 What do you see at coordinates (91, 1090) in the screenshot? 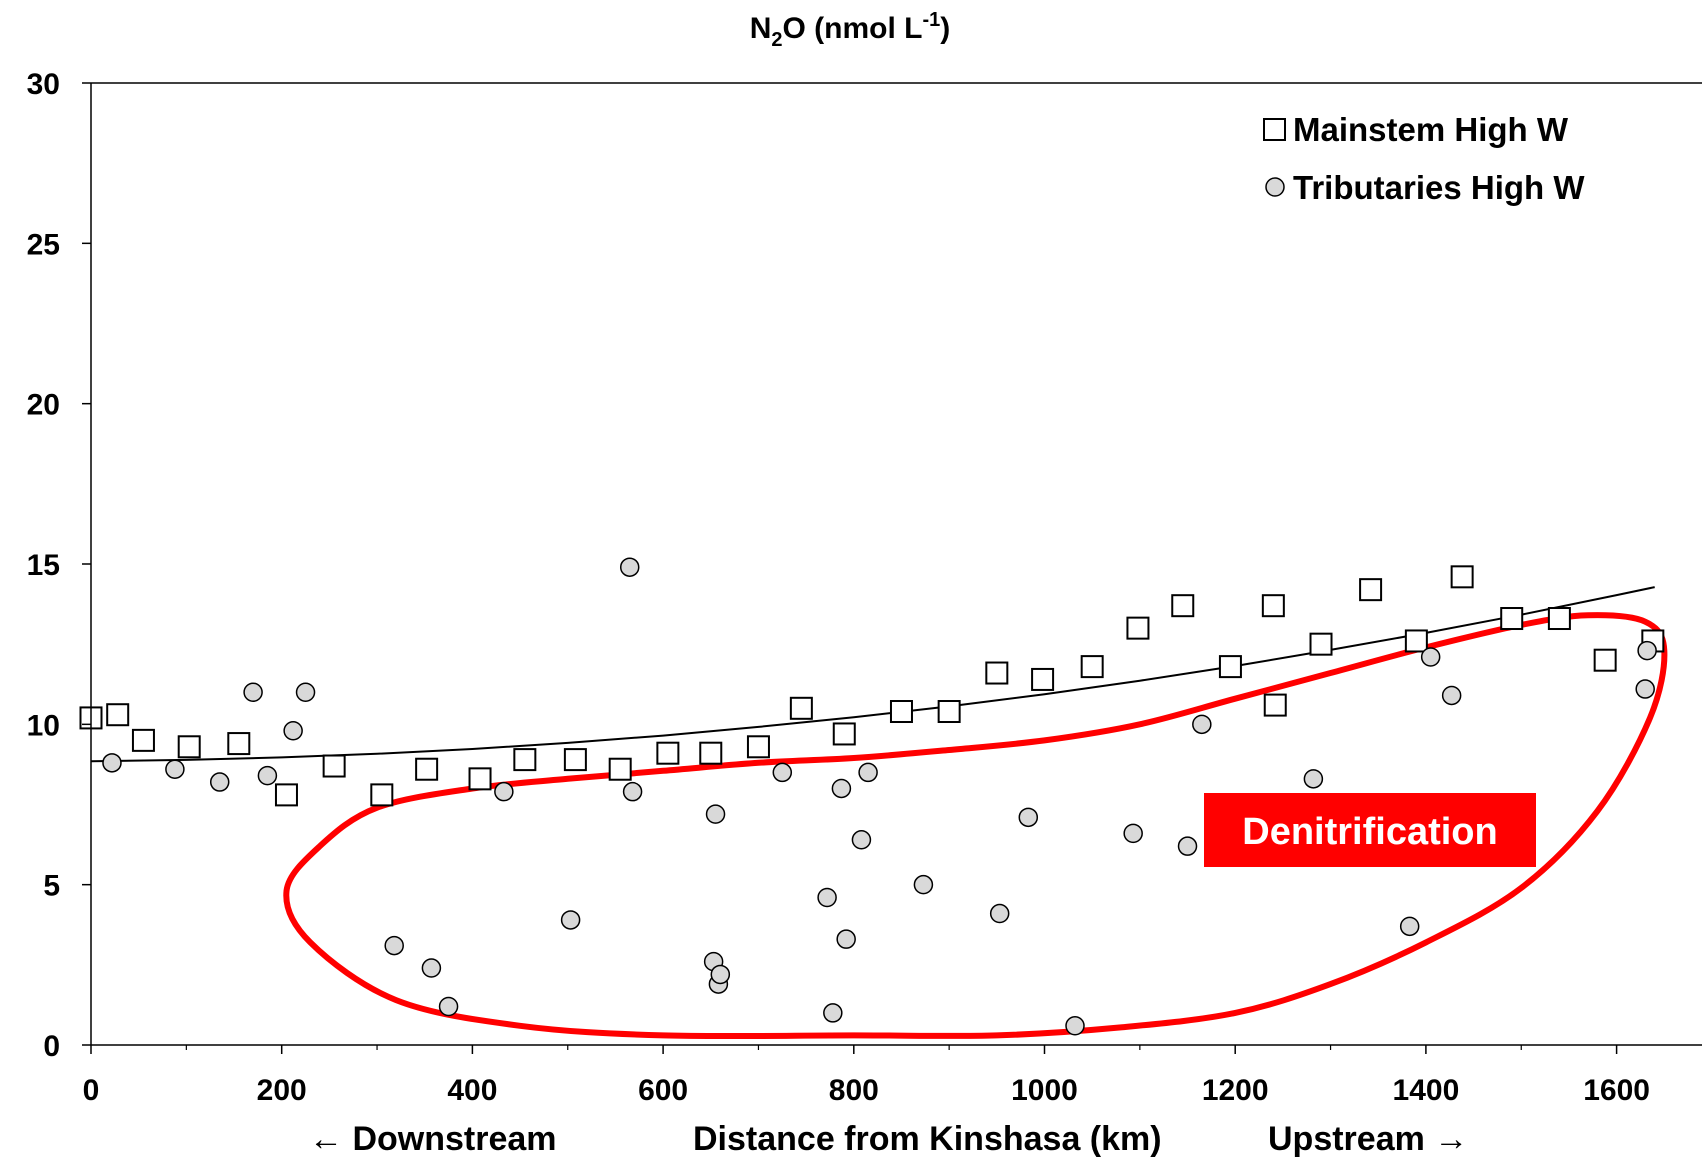
I see `x-tick-label: 0` at bounding box center [91, 1090].